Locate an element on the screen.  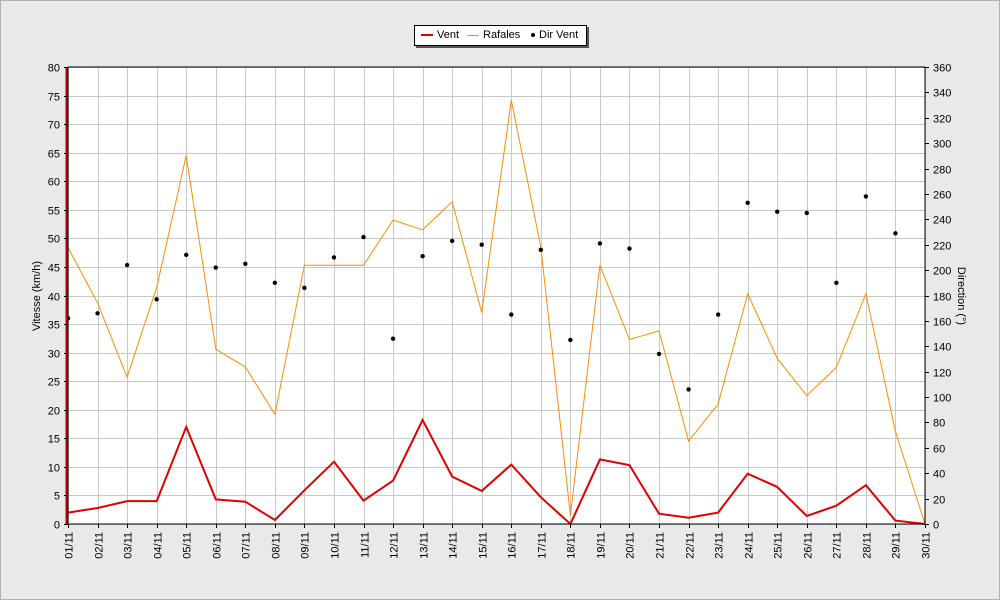
x-tick-label: 27/11 is located at coordinates (838, 545).